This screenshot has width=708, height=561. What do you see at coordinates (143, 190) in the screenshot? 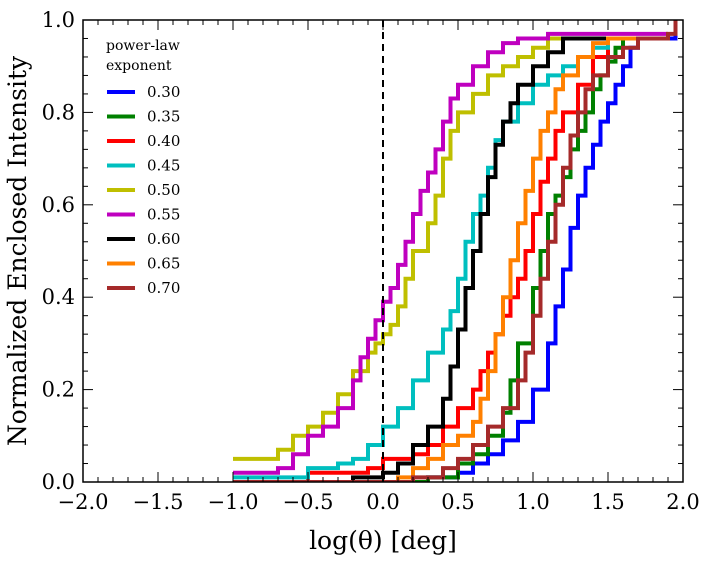
I see `legend-items: 0.30 0.35 0.40 0.45 0.50 0.55 0.60 0.65 0.70` at bounding box center [143, 190].